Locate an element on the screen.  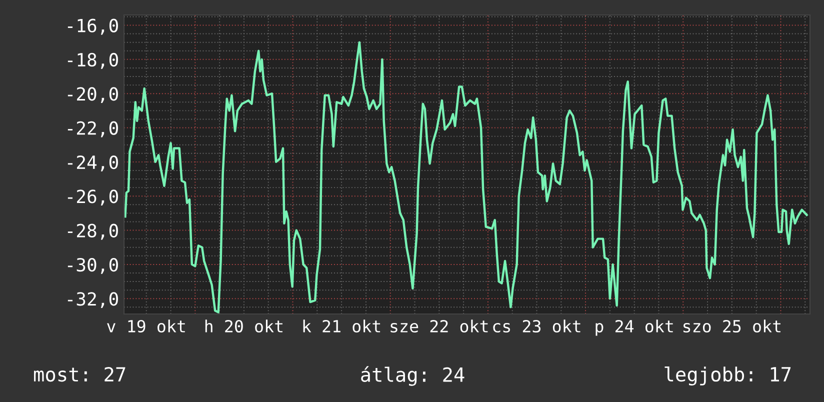
text: átlag: 24 is located at coordinates (412, 376).